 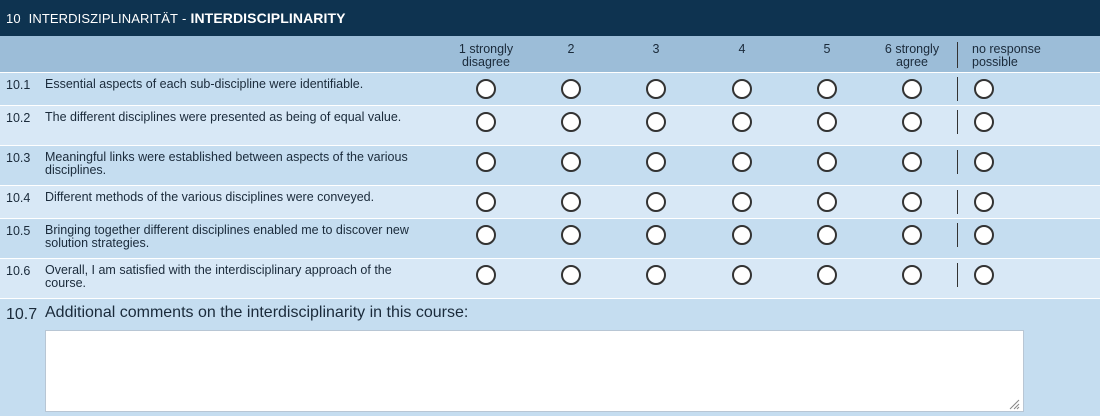 I want to click on section-title-german: INTERDISZIPLINARITÄT, so click(x=103, y=18).